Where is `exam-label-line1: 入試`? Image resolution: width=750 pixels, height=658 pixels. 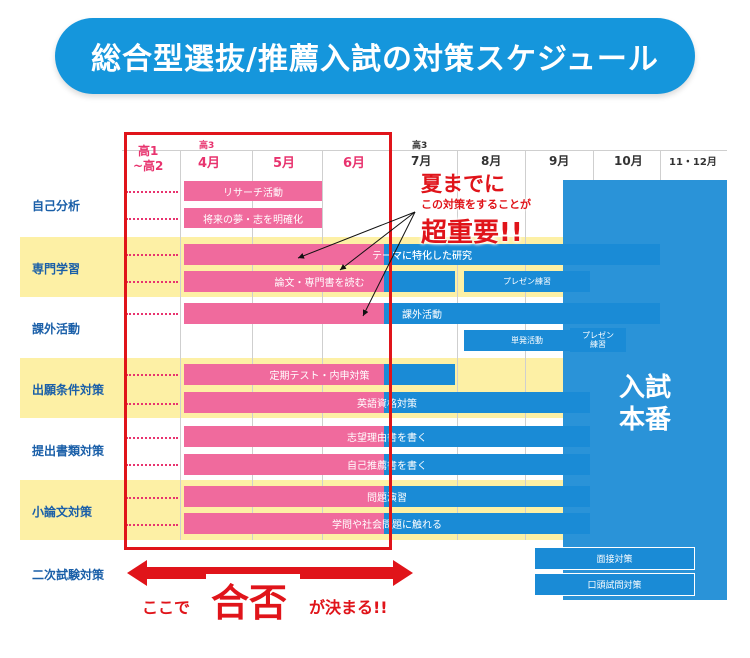 exam-label-line1: 入試 is located at coordinates (644, 388).